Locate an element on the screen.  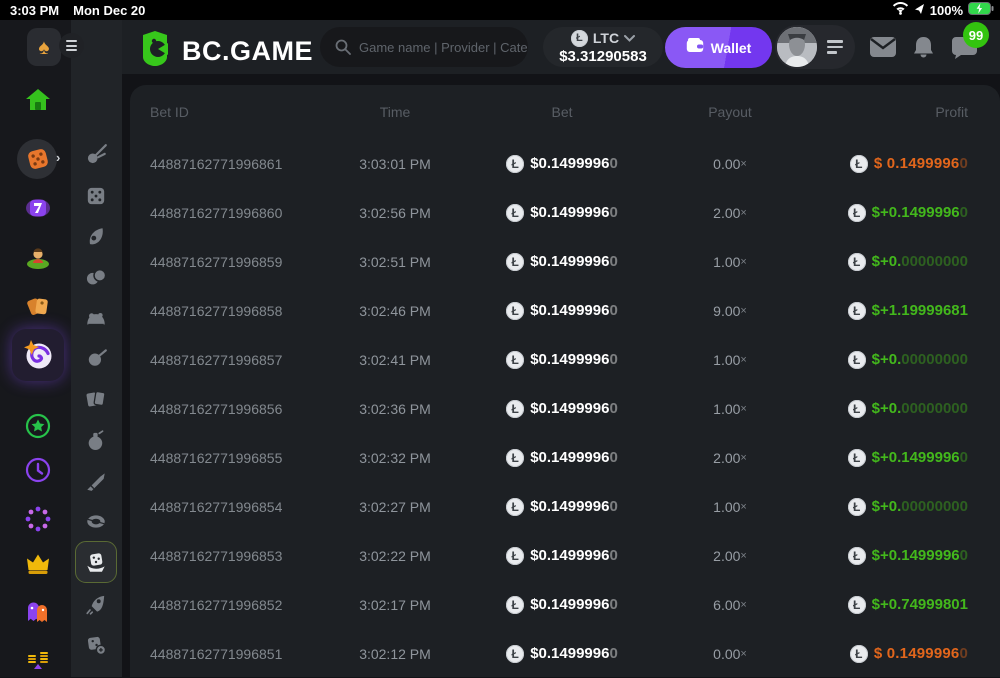
sidebar-item-bc-originals is located at coordinates (38, 355).